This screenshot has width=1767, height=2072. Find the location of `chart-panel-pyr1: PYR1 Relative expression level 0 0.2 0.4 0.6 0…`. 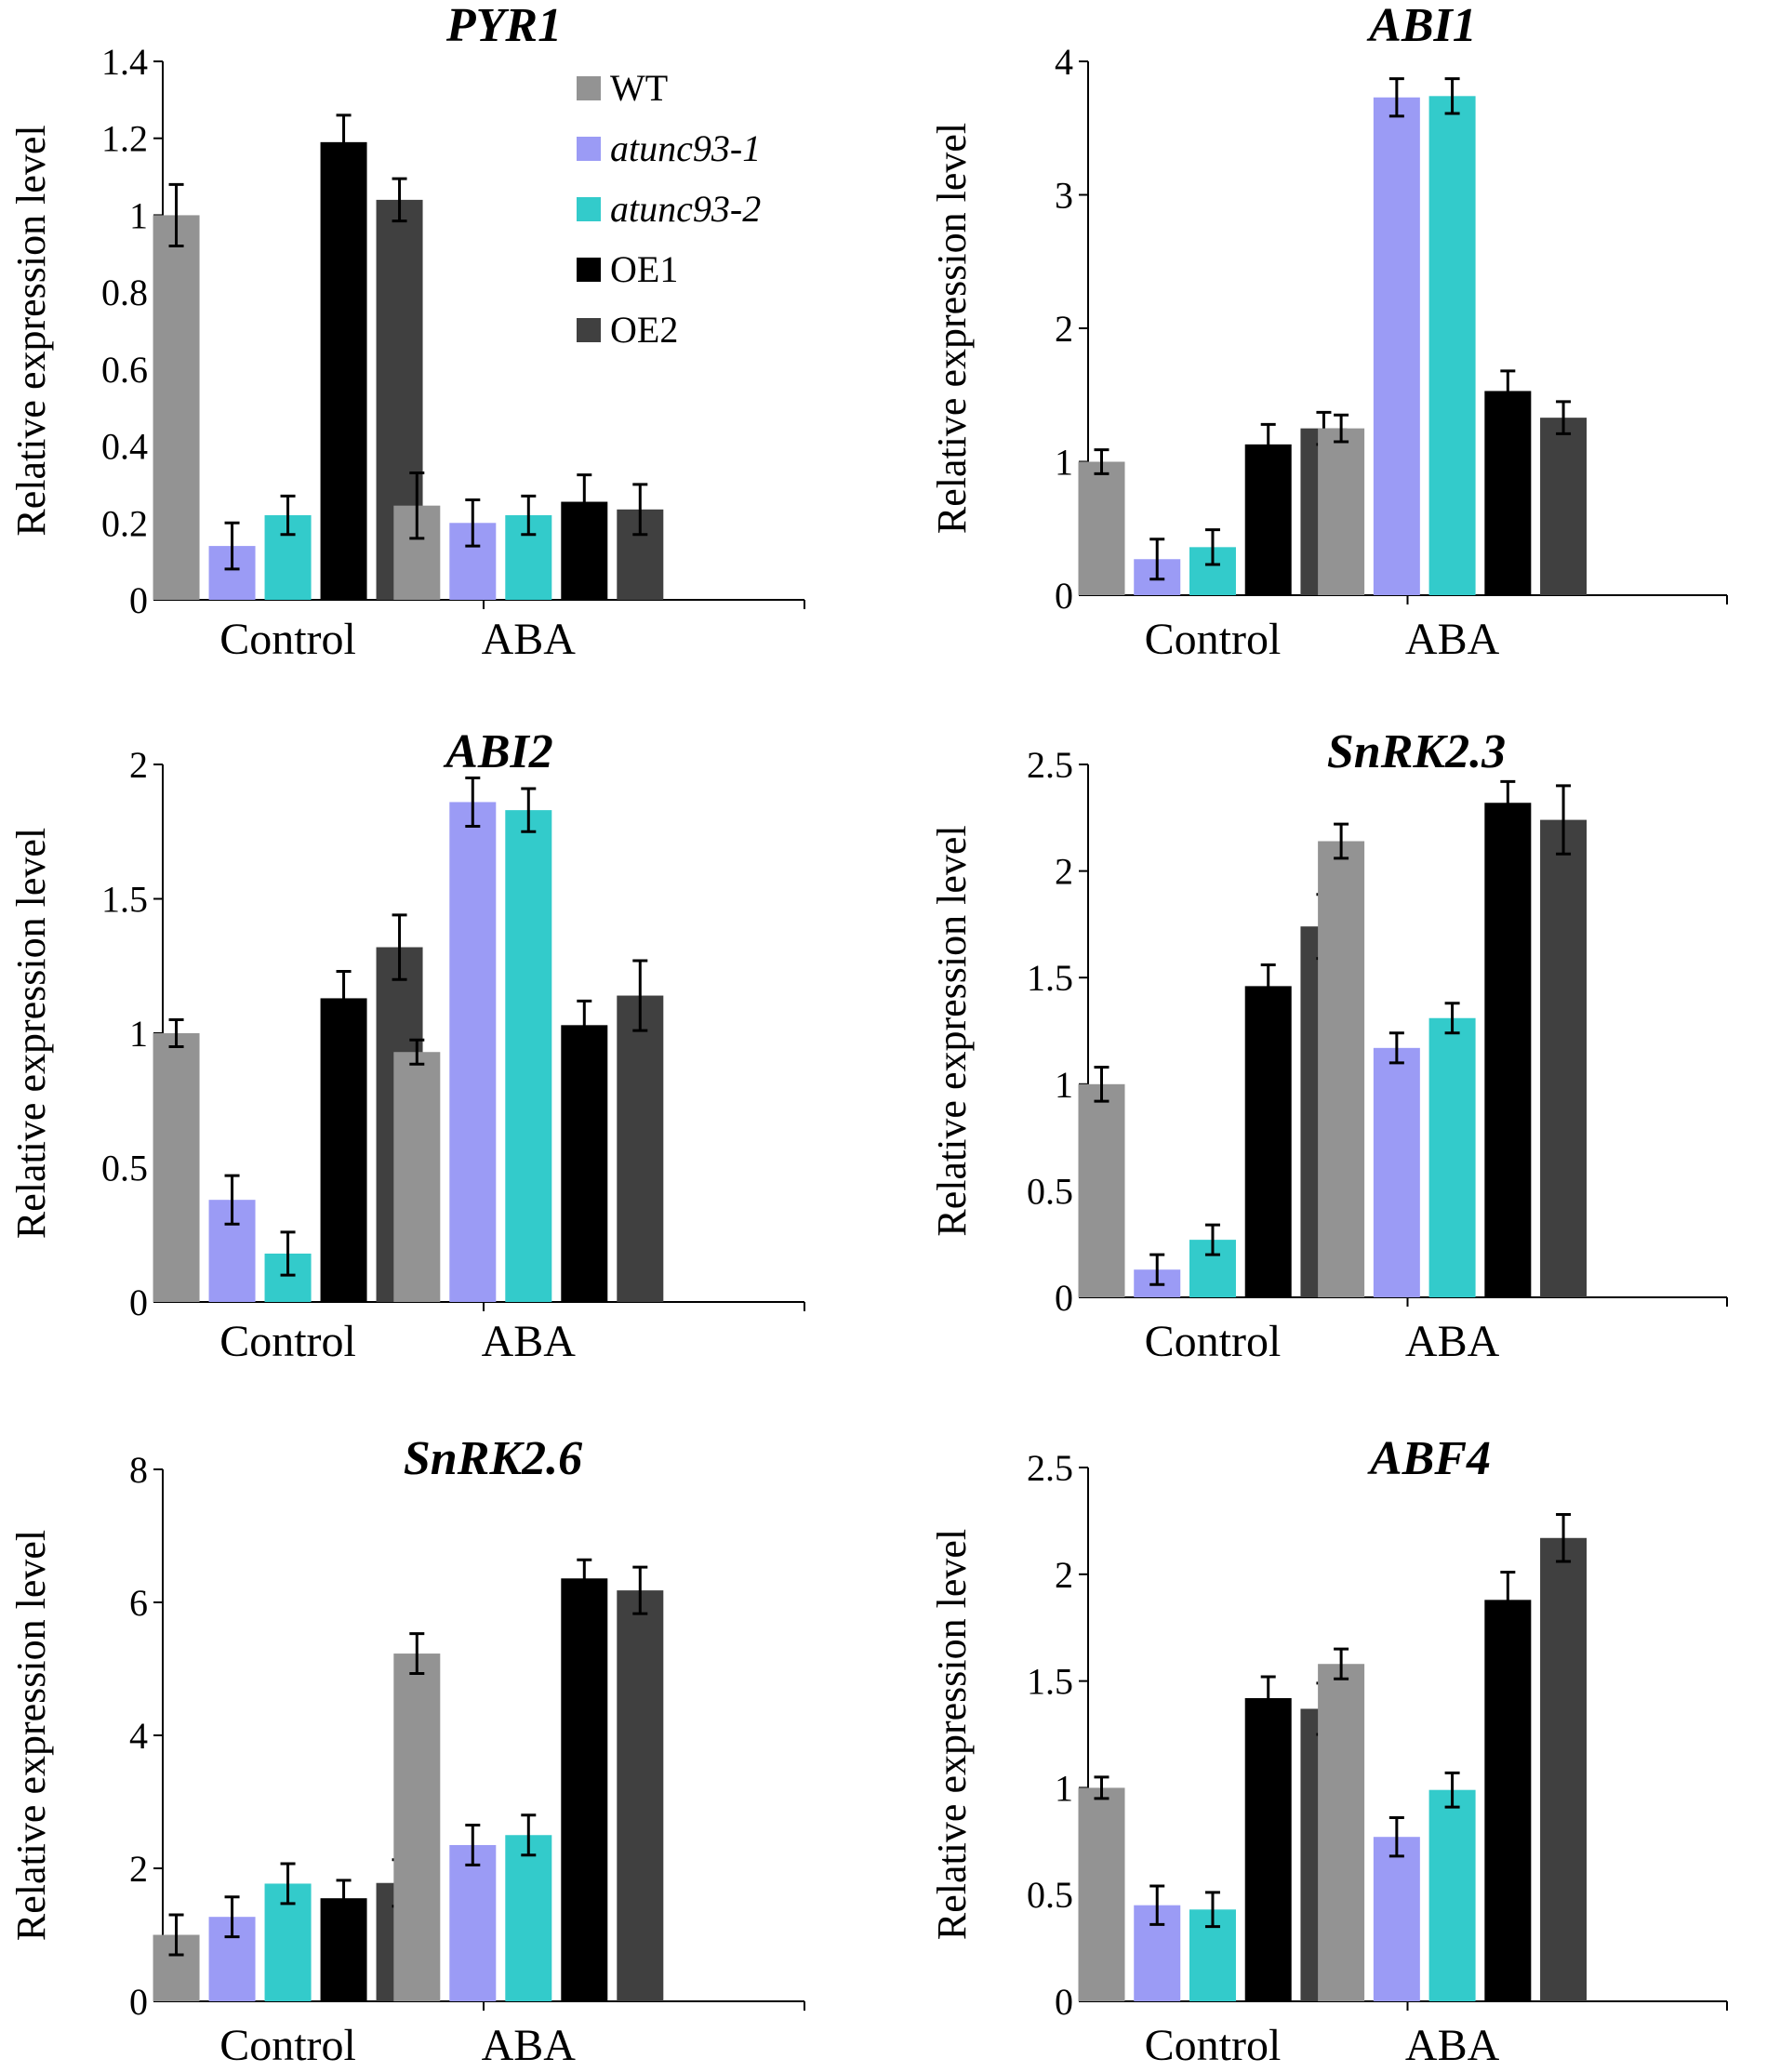

chart-panel-pyr1: PYR1 Relative expression level 0 0.2 0.4 0.6 0… is located at coordinates (406, 332).